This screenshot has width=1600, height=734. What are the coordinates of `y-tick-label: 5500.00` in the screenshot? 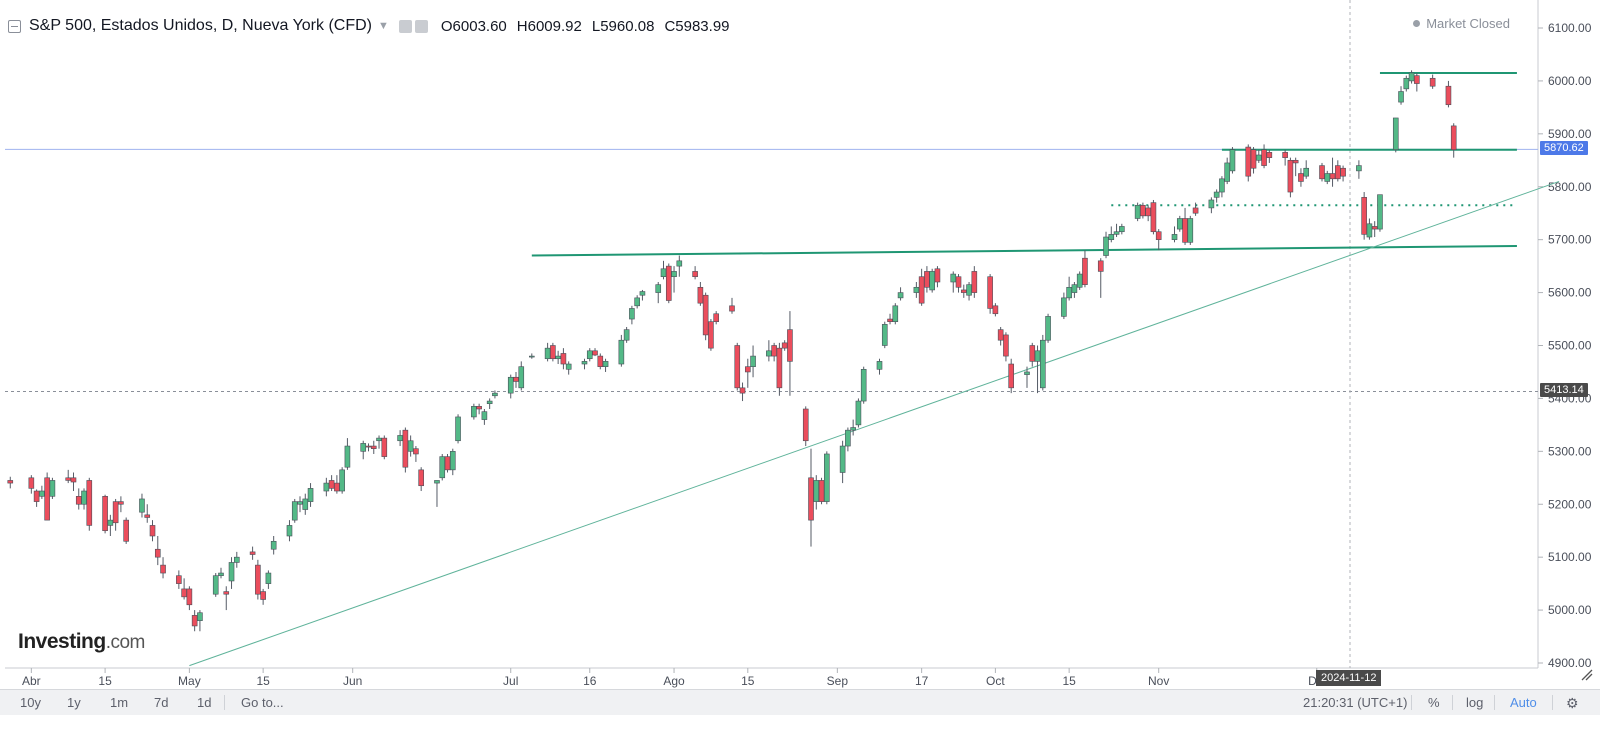 It's located at (1570, 346).